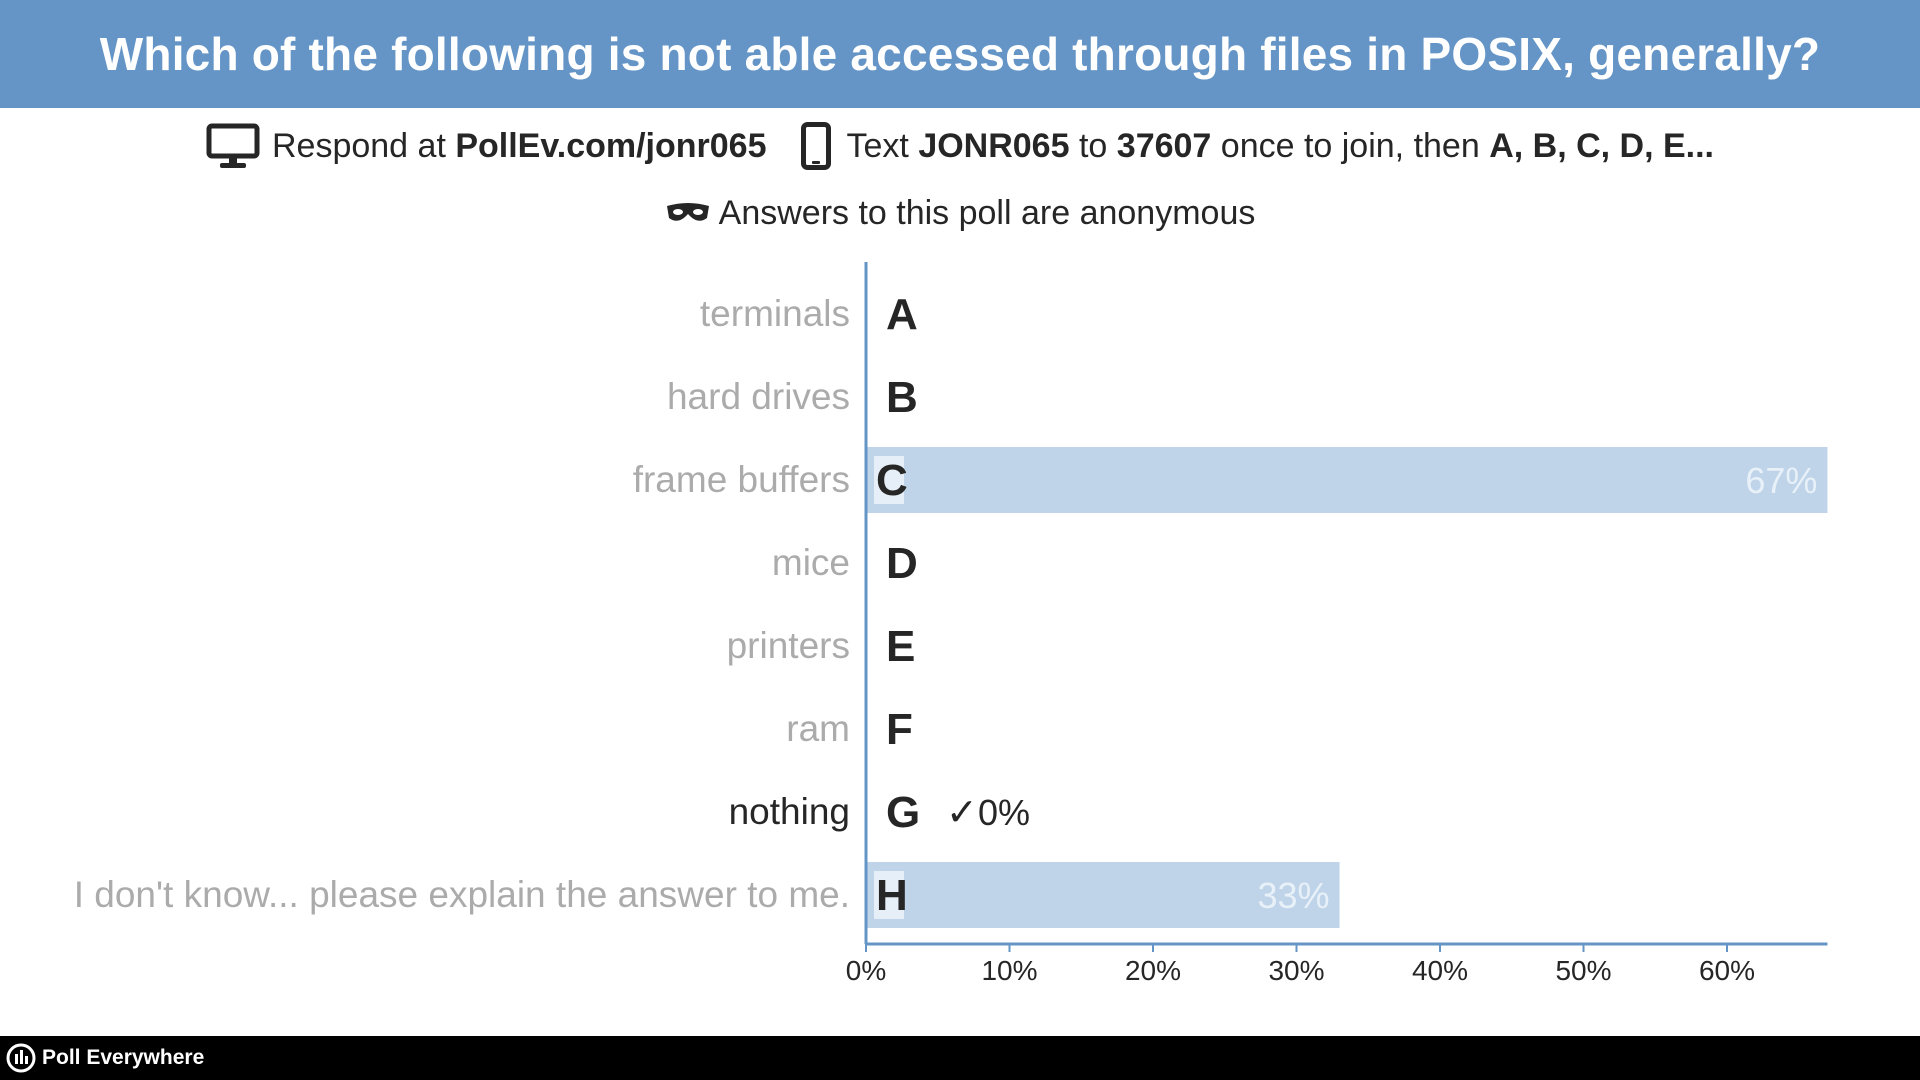 The width and height of the screenshot is (1920, 1080). Describe the element at coordinates (889, 480) in the screenshot. I see `letter-chip-c` at that location.